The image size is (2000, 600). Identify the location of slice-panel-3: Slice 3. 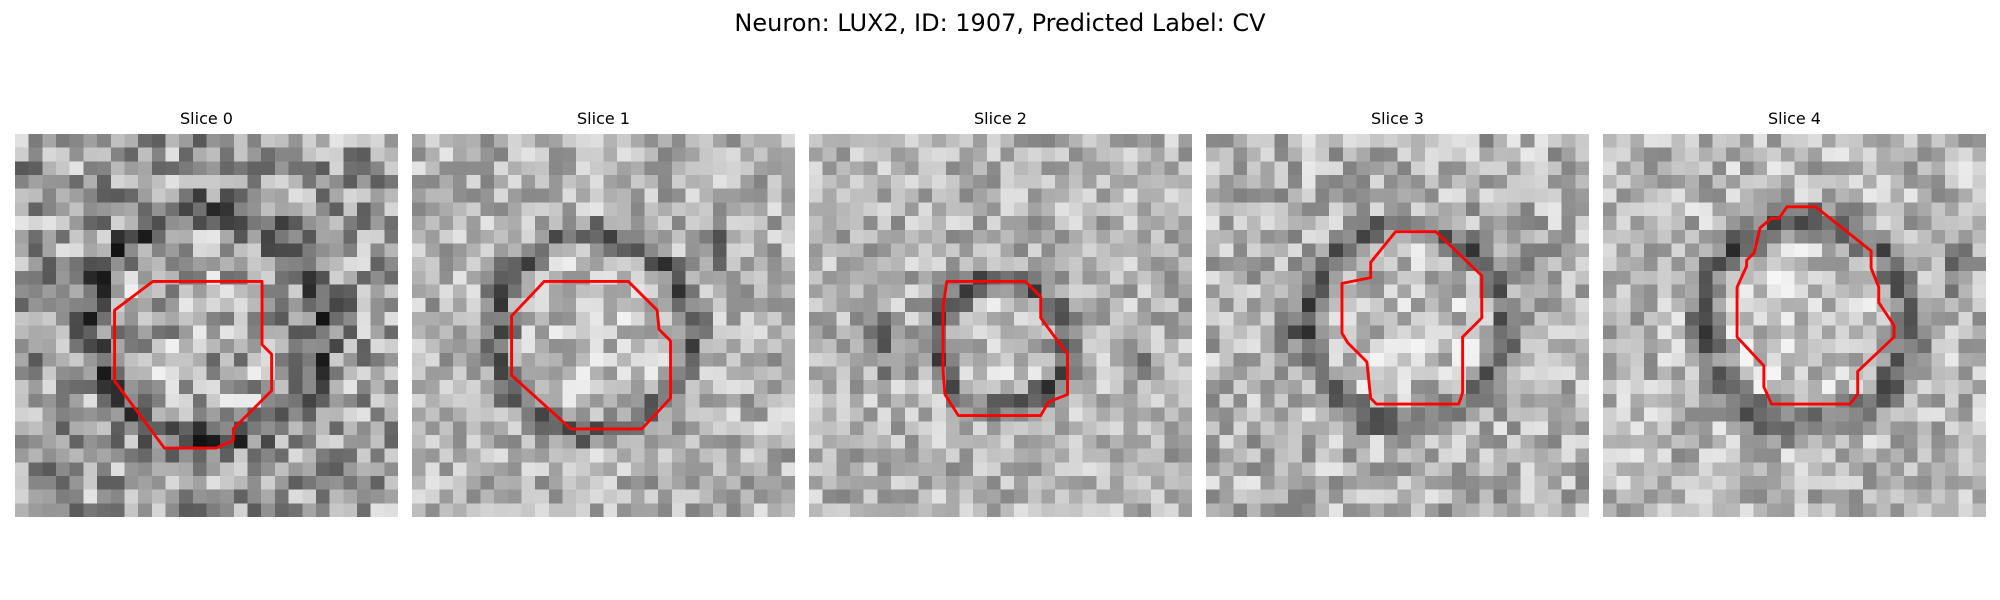
(1397, 312).